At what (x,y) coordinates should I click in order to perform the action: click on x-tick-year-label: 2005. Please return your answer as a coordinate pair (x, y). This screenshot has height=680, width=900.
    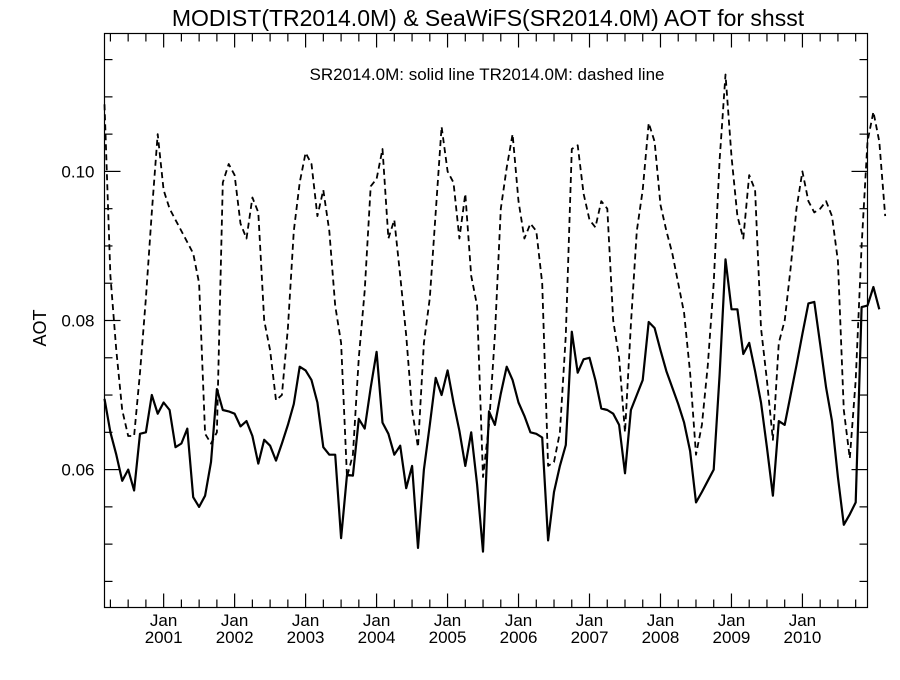
    Looking at the image, I should click on (448, 637).